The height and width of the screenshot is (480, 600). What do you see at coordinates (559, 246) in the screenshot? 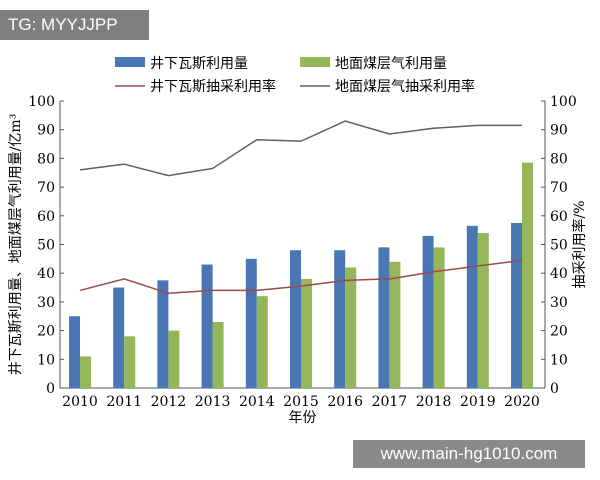
I see `y-tick-label-right: 50` at bounding box center [559, 246].